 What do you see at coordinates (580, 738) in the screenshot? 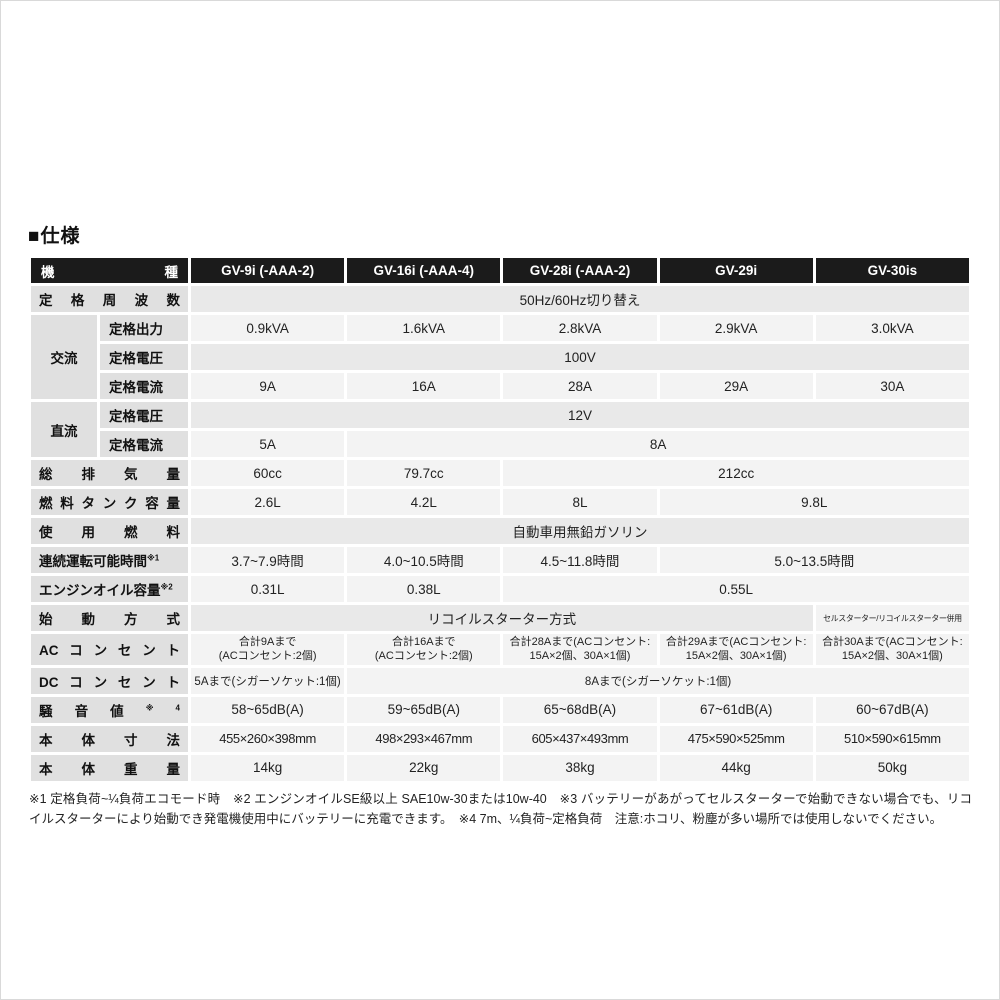
I see `cell-dimensions-gv28i: 605×437×493mm` at bounding box center [580, 738].